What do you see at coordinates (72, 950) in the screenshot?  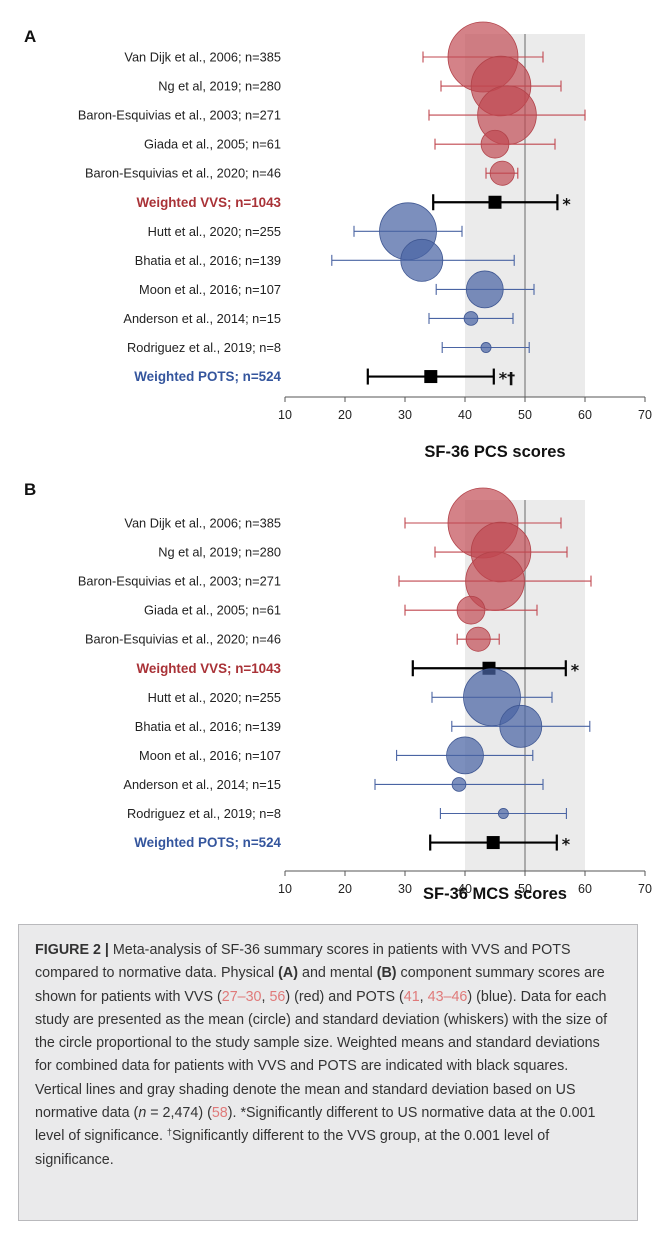 I see `caption-figure-label: FIGURE 2 |` at bounding box center [72, 950].